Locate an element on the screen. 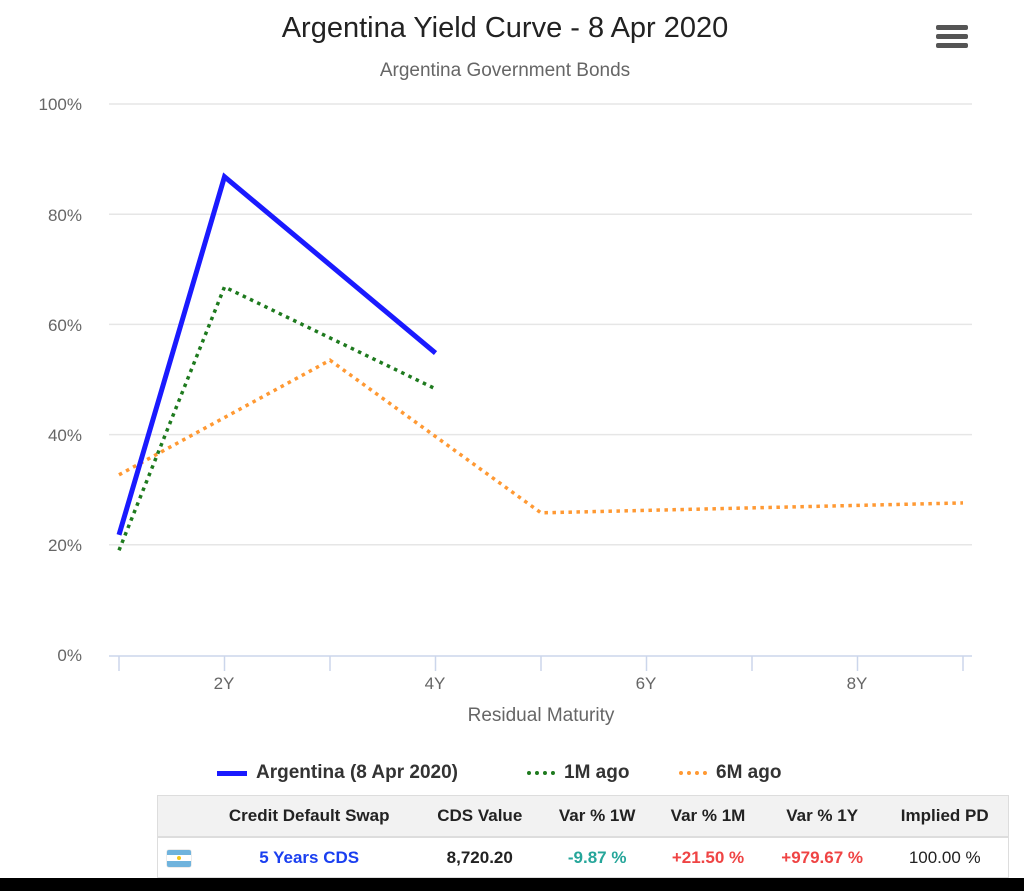 The height and width of the screenshot is (891, 1024). legend-item-argentina: Argentina (8 Apr 2020) is located at coordinates (337, 773).